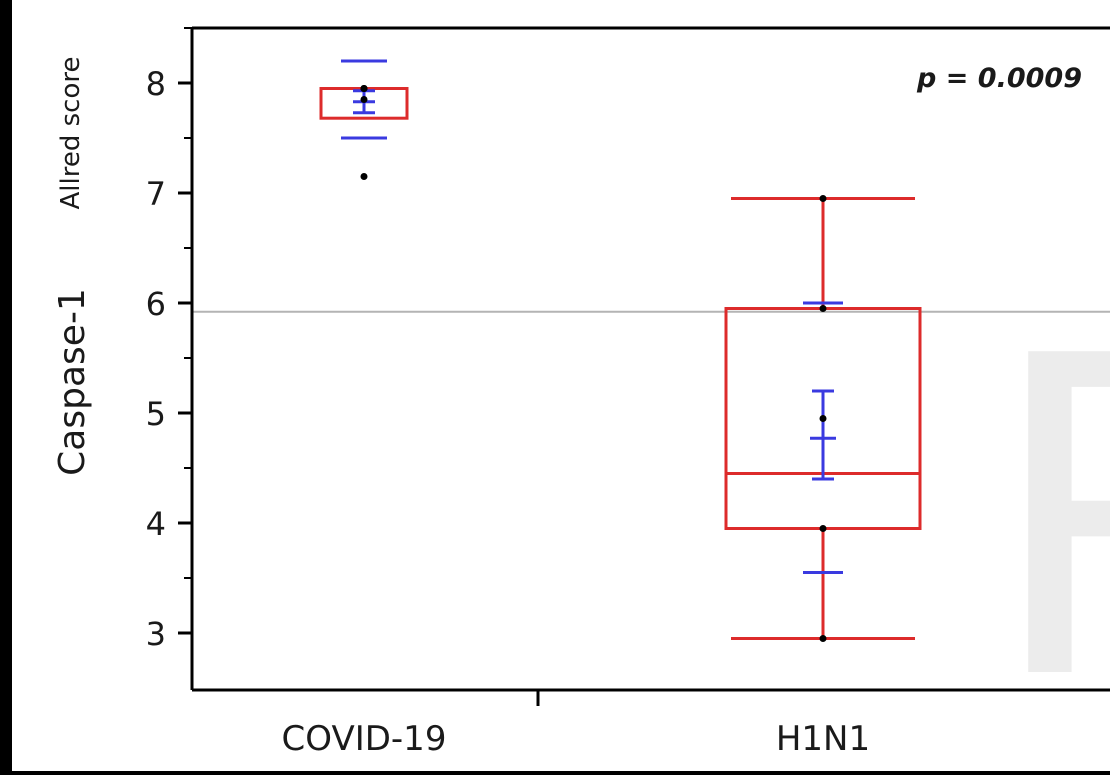 The image size is (1110, 775). Describe the element at coordinates (156, 634) in the screenshot. I see `y-tick-label: 3` at that location.